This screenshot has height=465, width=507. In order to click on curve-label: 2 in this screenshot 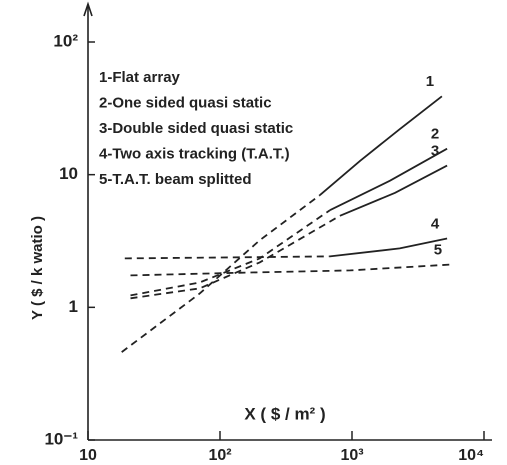, I will do `click(435, 134)`.